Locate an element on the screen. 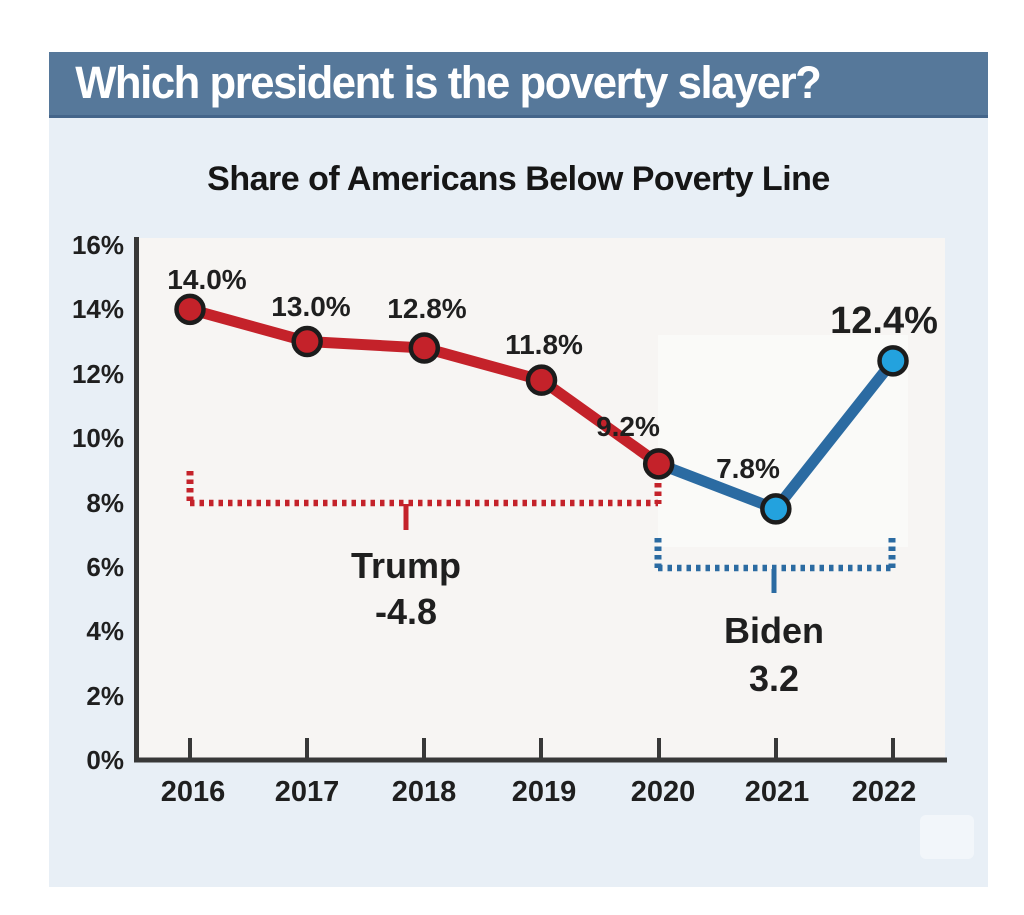 This screenshot has height=915, width=1024. value-label-2017: 13.0% is located at coordinates (310, 306).